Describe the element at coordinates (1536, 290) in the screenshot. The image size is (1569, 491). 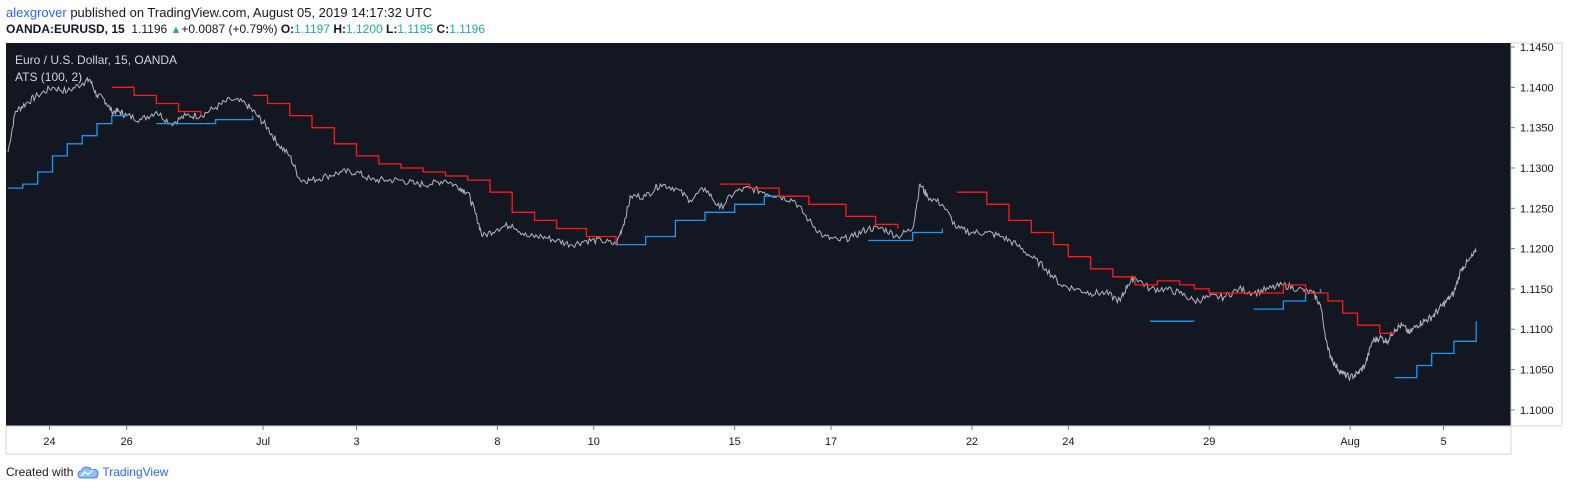
I see `price-tick-label: 1.1150` at that location.